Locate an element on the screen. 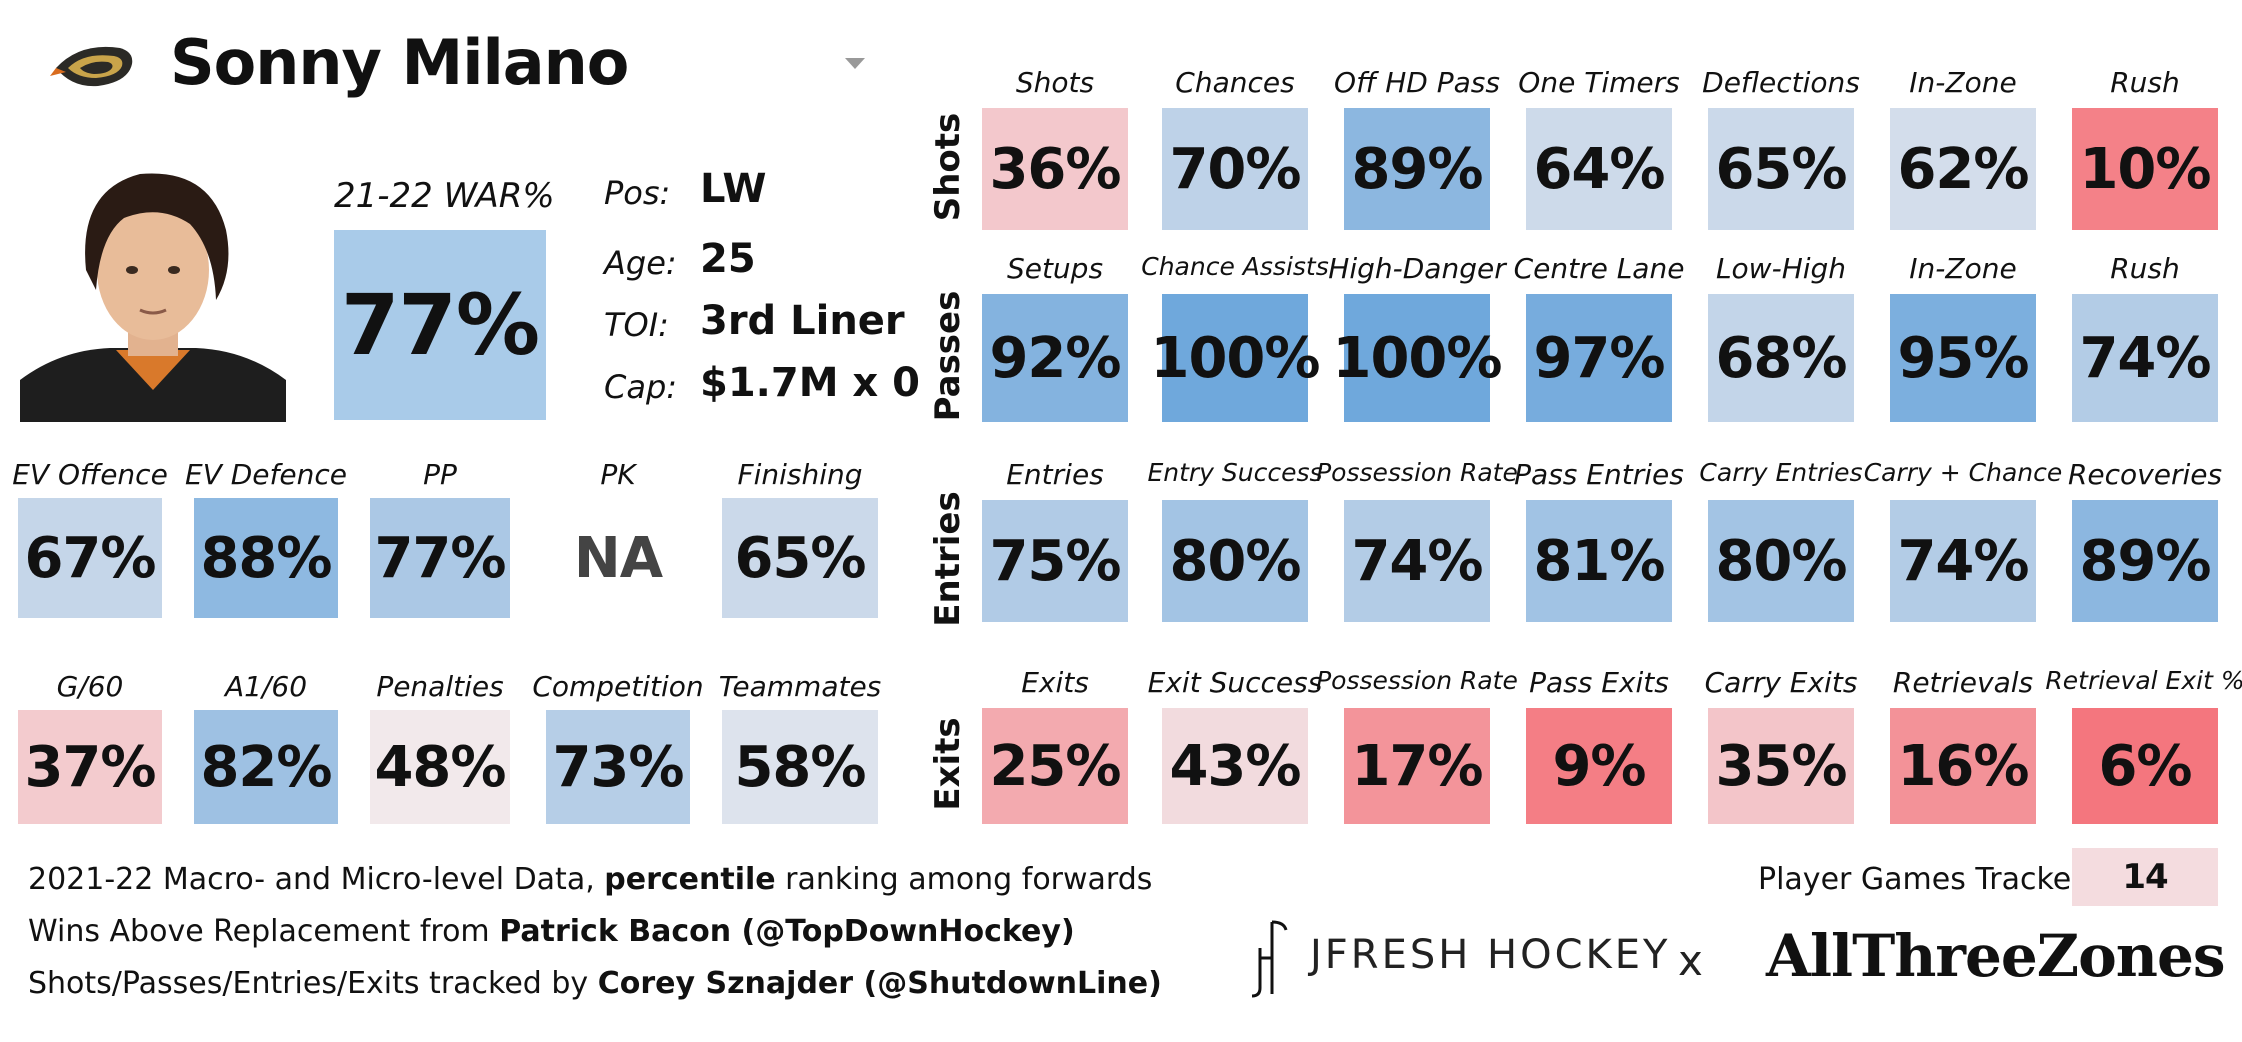 This screenshot has width=2242, height=1042. left-metric-label: PK is located at coordinates (618, 474).